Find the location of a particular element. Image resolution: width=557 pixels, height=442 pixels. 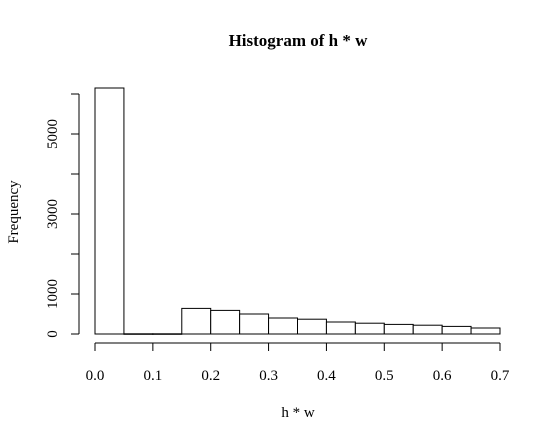

y-axis-label: Frequency is located at coordinates (14, 212).